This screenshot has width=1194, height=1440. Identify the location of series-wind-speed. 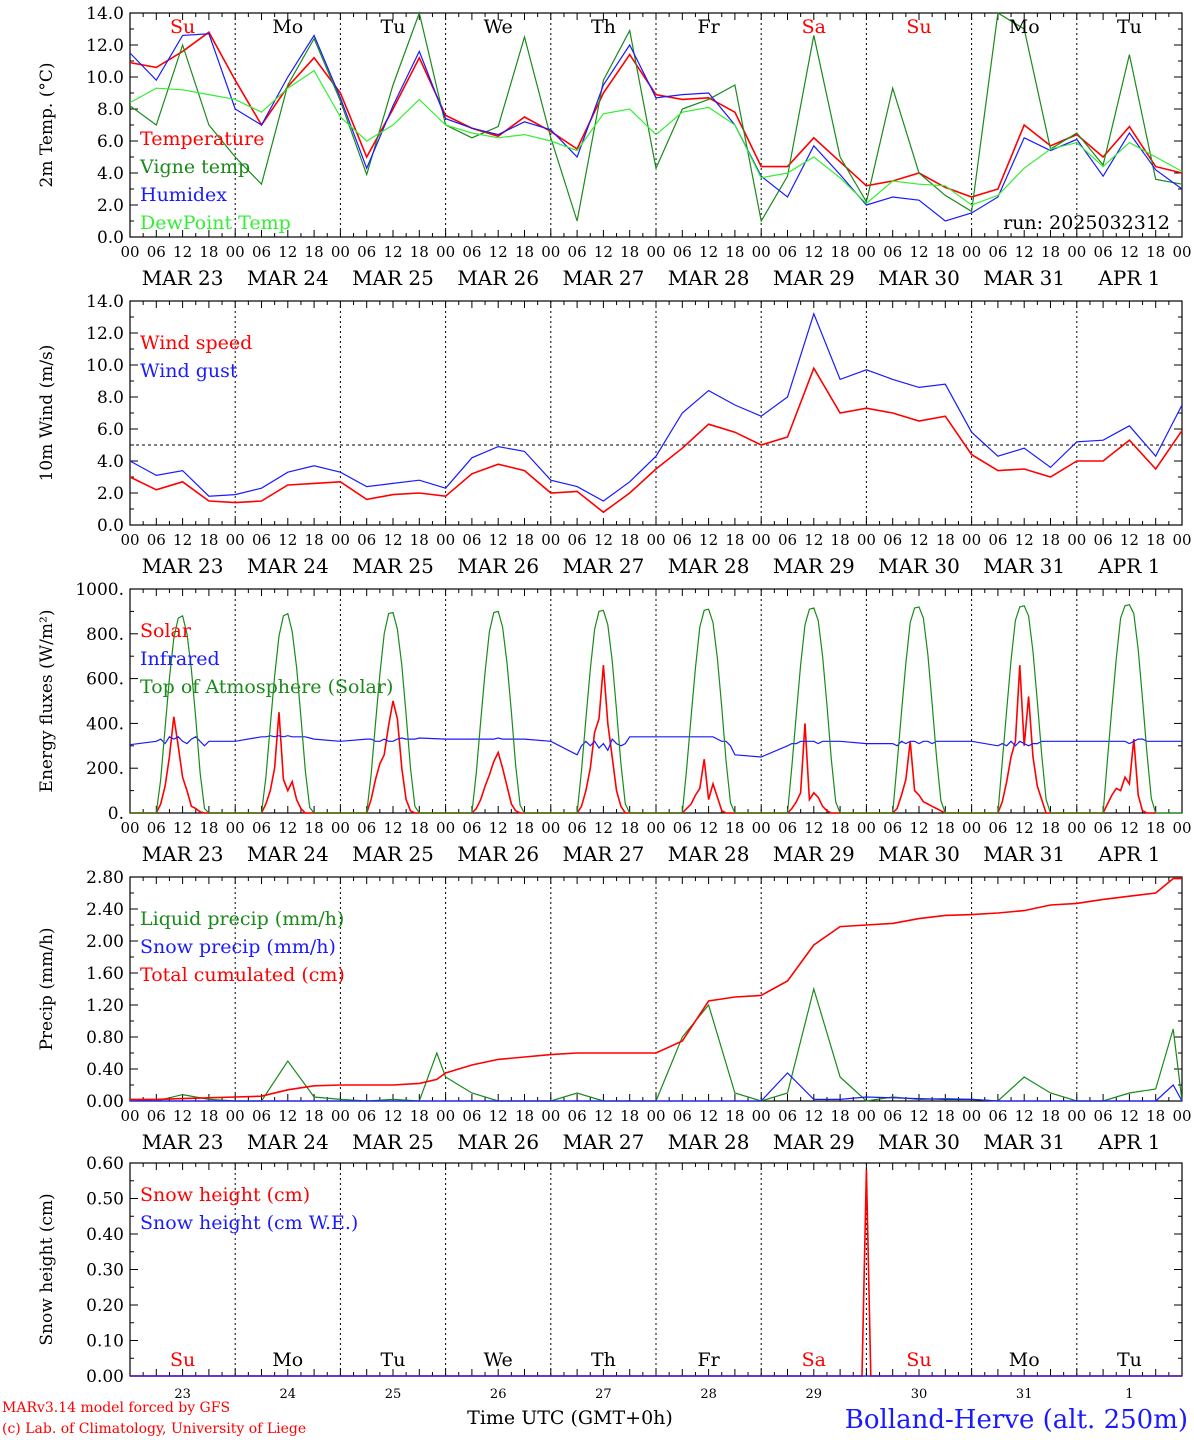
(656, 440).